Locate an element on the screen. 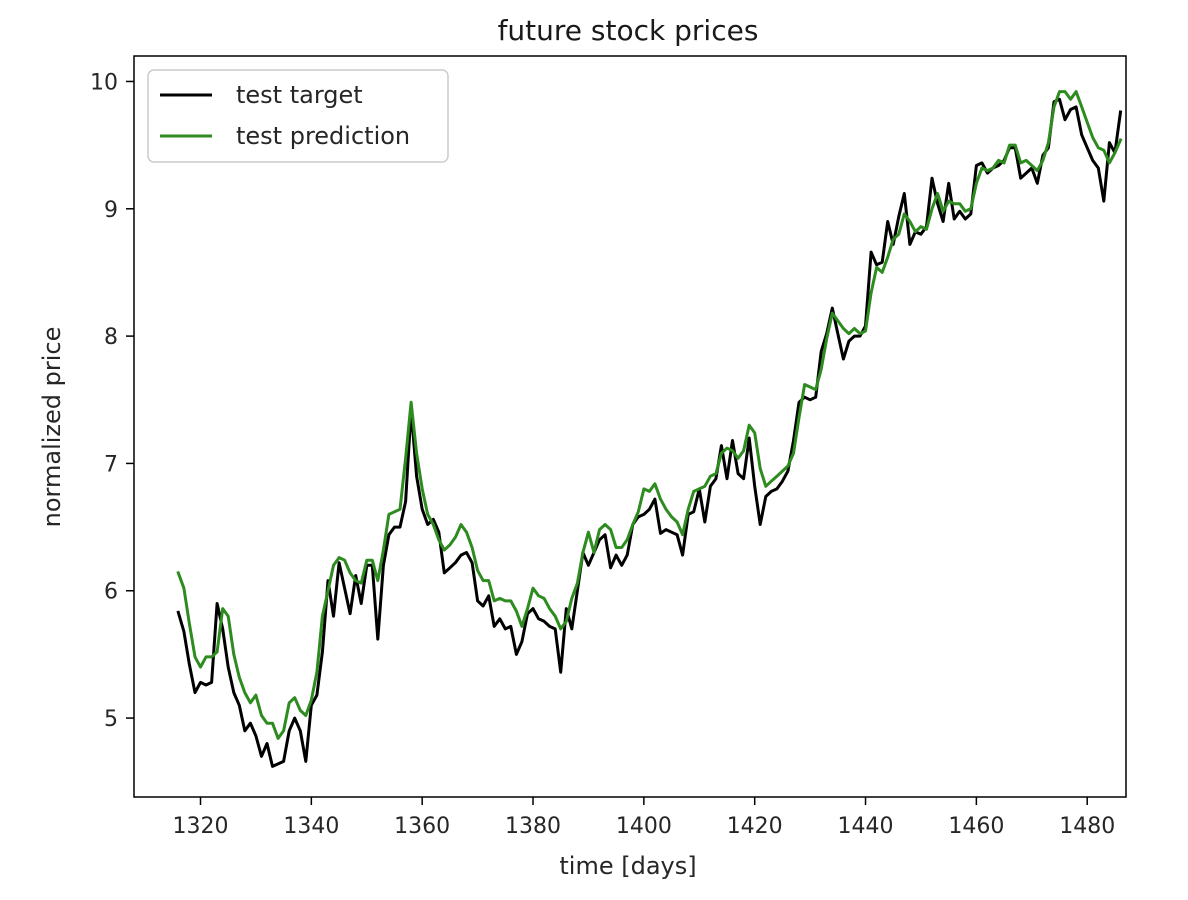 The width and height of the screenshot is (1188, 900). x-tick-label: 1460 is located at coordinates (976, 826).